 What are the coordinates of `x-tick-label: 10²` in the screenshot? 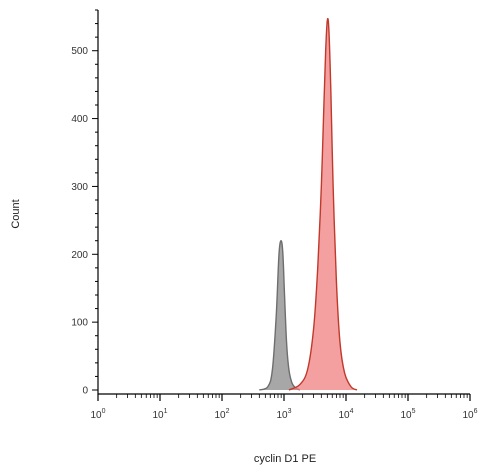 It's located at (221, 414).